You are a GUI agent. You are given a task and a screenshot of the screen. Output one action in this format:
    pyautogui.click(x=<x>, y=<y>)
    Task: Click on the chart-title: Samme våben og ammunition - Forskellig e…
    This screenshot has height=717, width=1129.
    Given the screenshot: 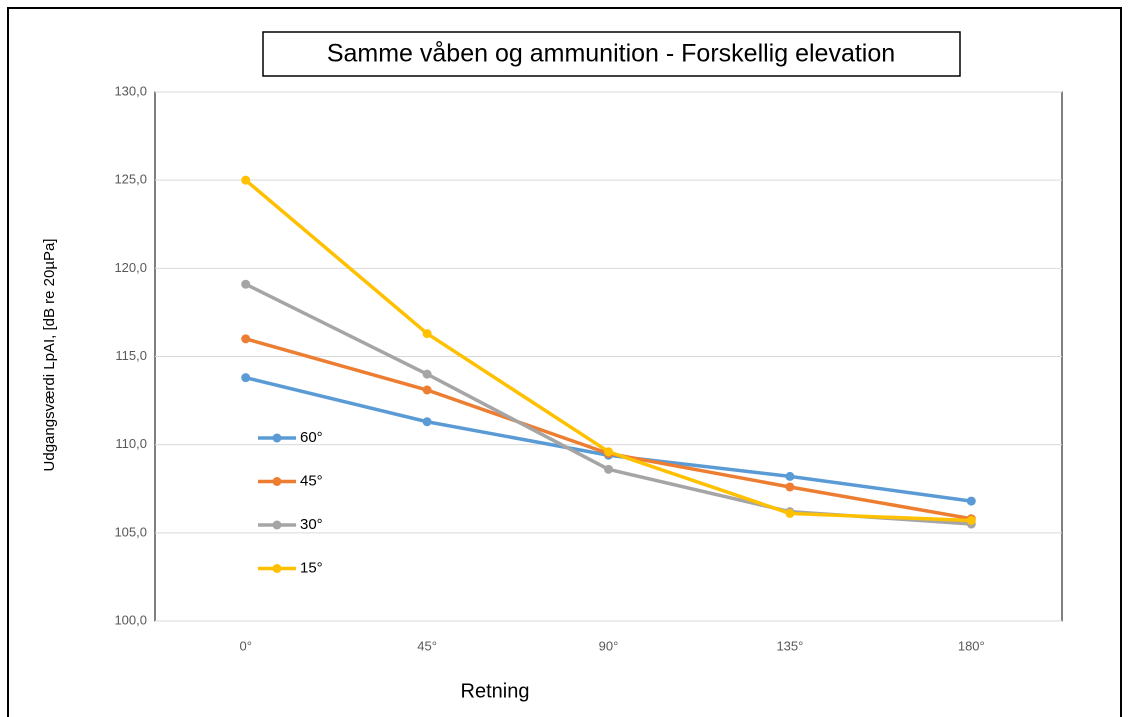 What is the action you would take?
    pyautogui.click(x=611, y=54)
    